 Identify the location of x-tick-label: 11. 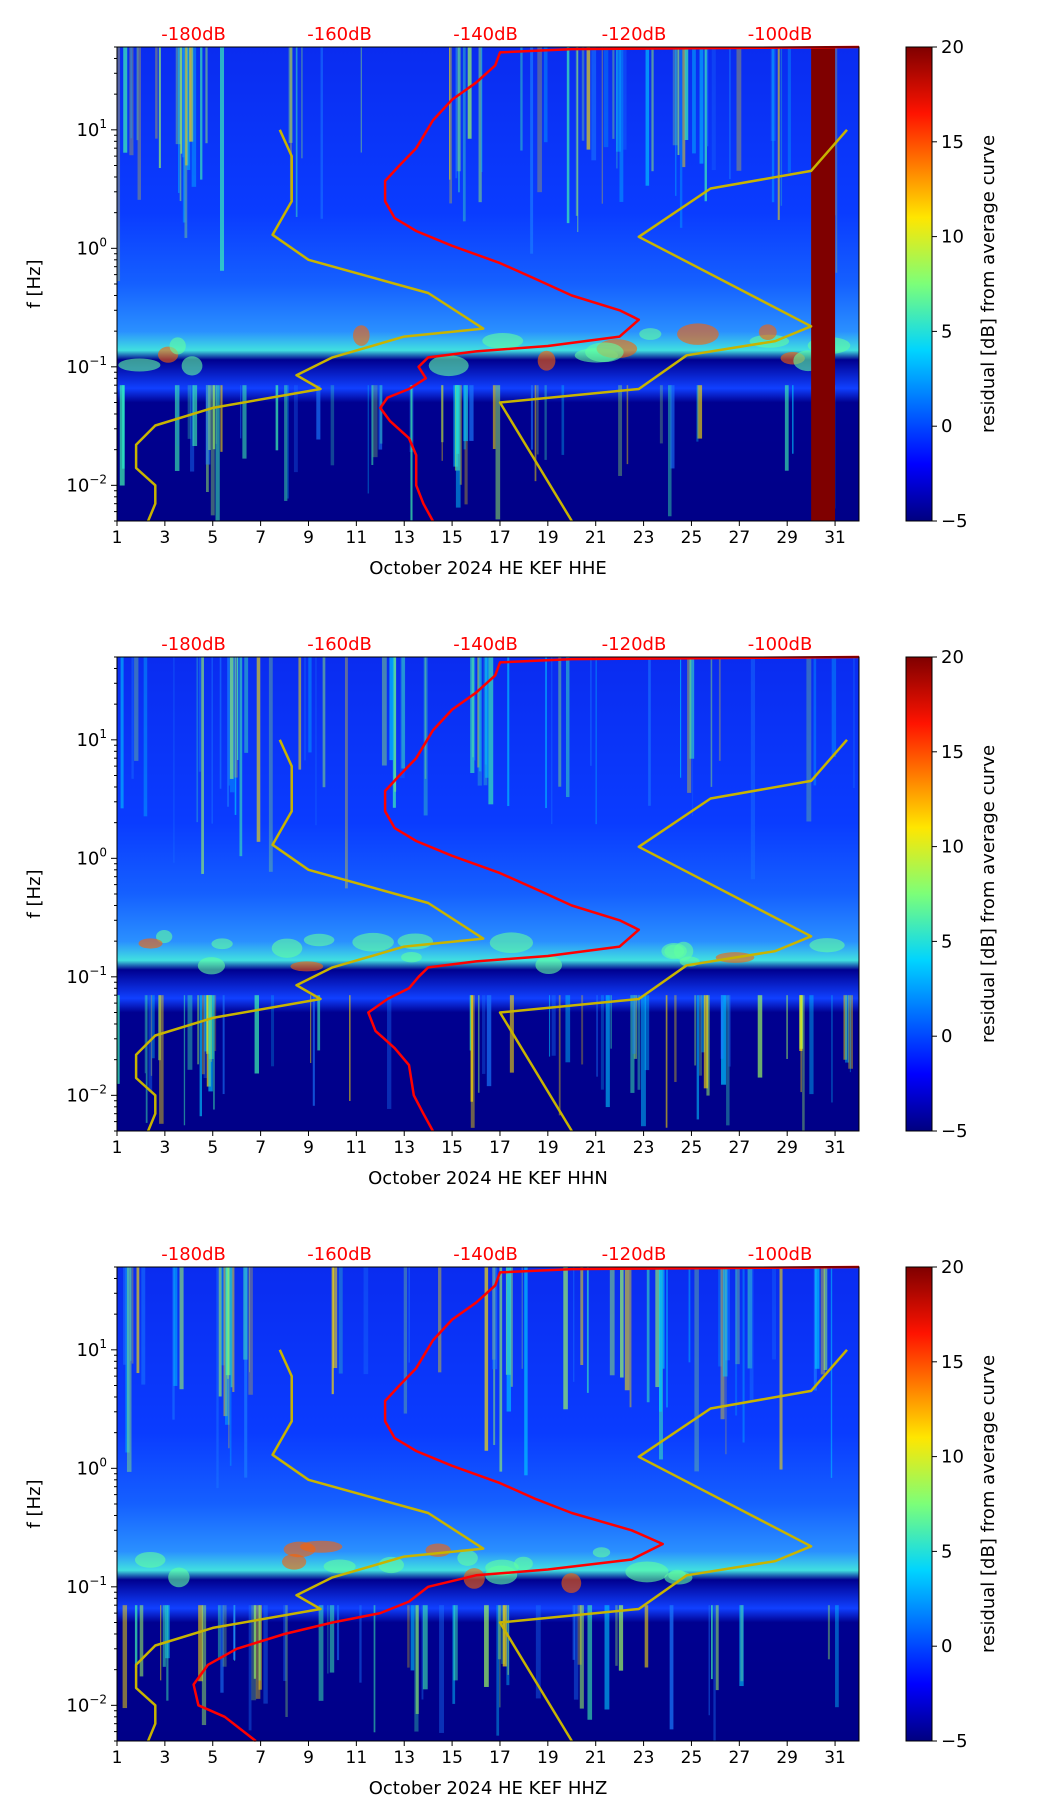
(357, 538).